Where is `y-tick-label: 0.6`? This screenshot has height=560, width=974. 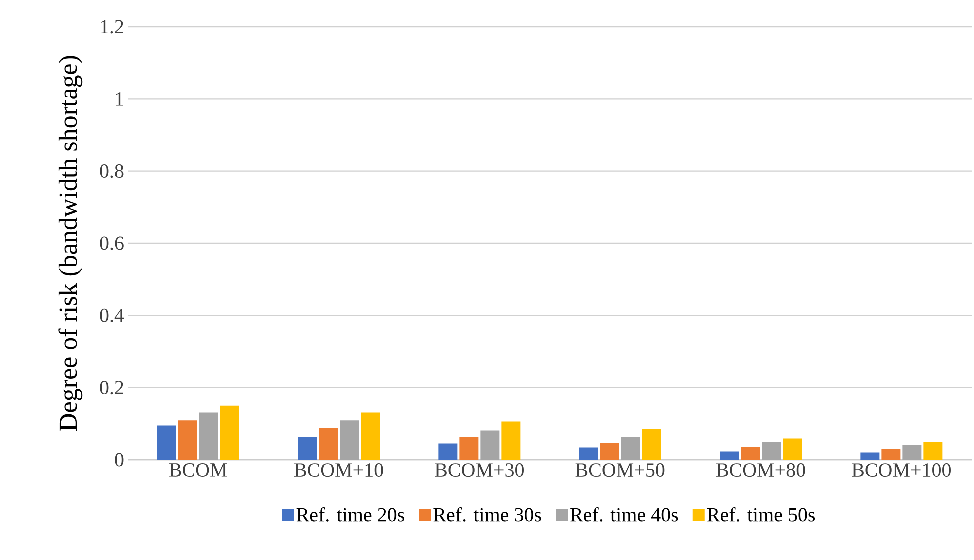 y-tick-label: 0.6 is located at coordinates (112, 243).